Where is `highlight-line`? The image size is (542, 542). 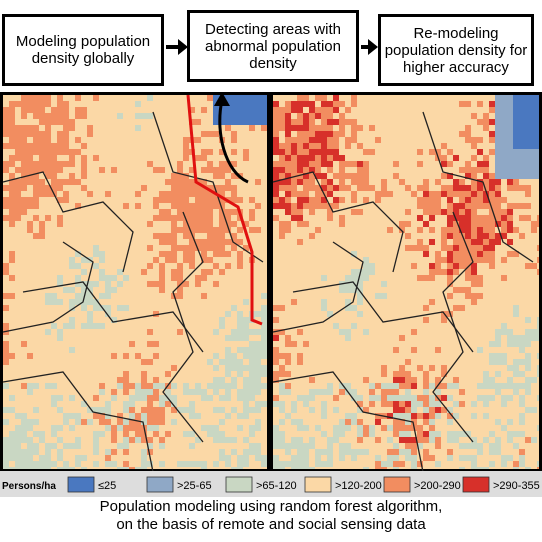
highlight-line is located at coordinates (224, 210).